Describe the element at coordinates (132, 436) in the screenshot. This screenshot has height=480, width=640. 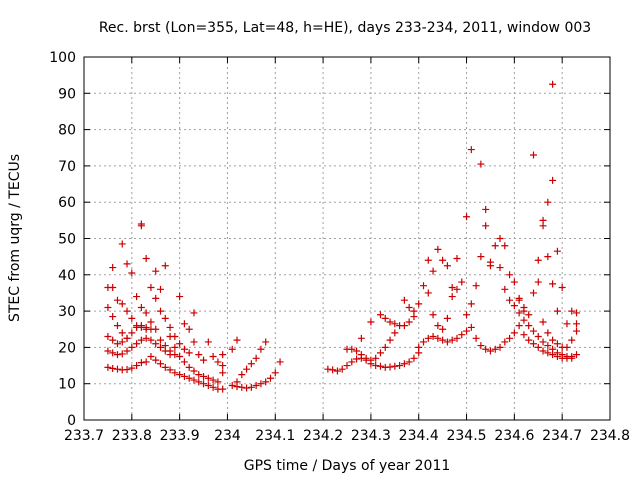
I see `x-tick-label: 233.8` at that location.